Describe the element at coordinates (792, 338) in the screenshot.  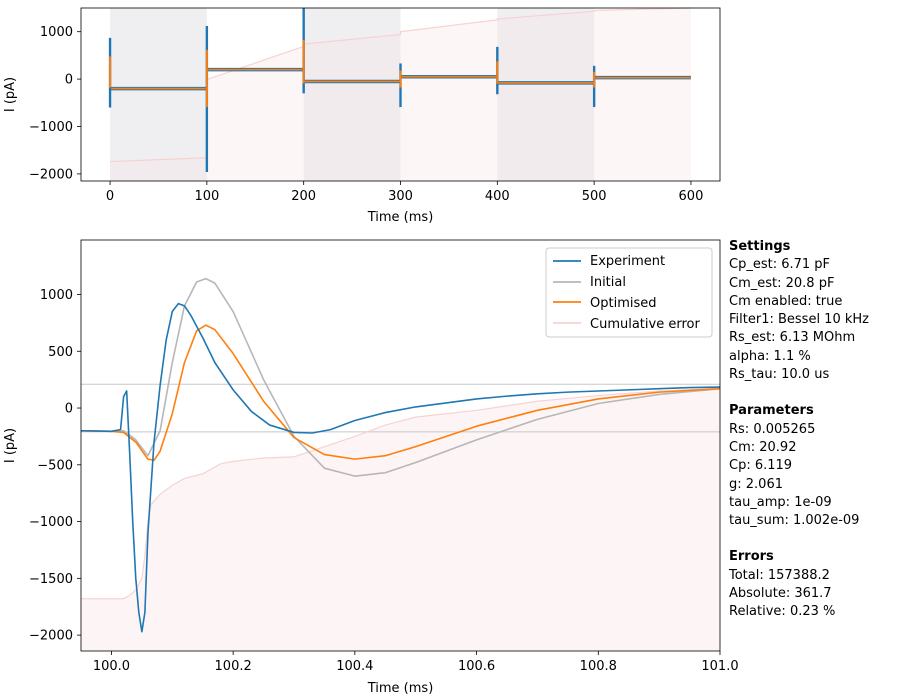
I see `settings-line: Rs_est: 6.13 MOhm` at that location.